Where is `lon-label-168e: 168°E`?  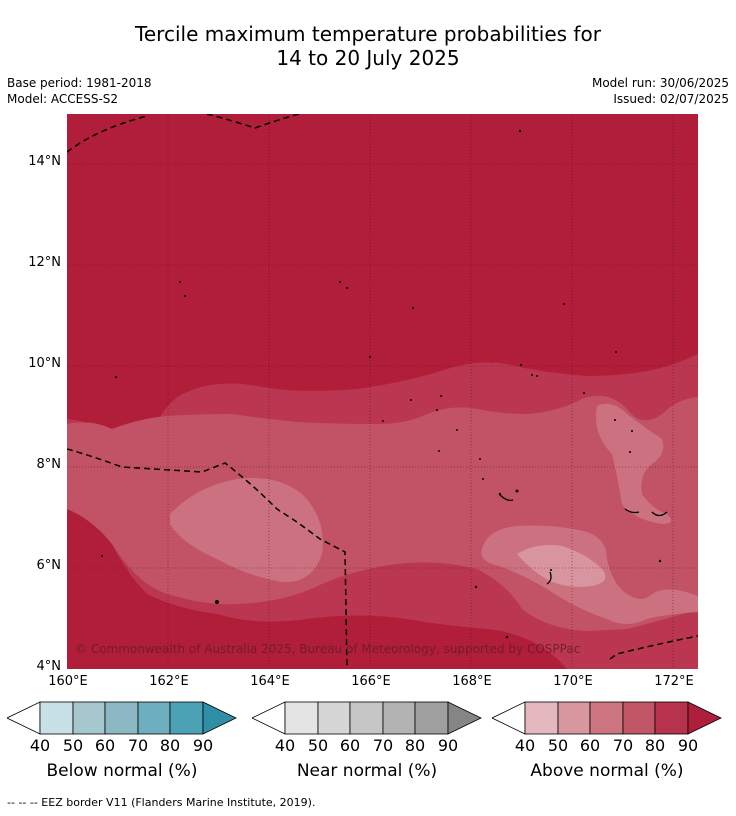
lon-label-168e: 168°E is located at coordinates (472, 681).